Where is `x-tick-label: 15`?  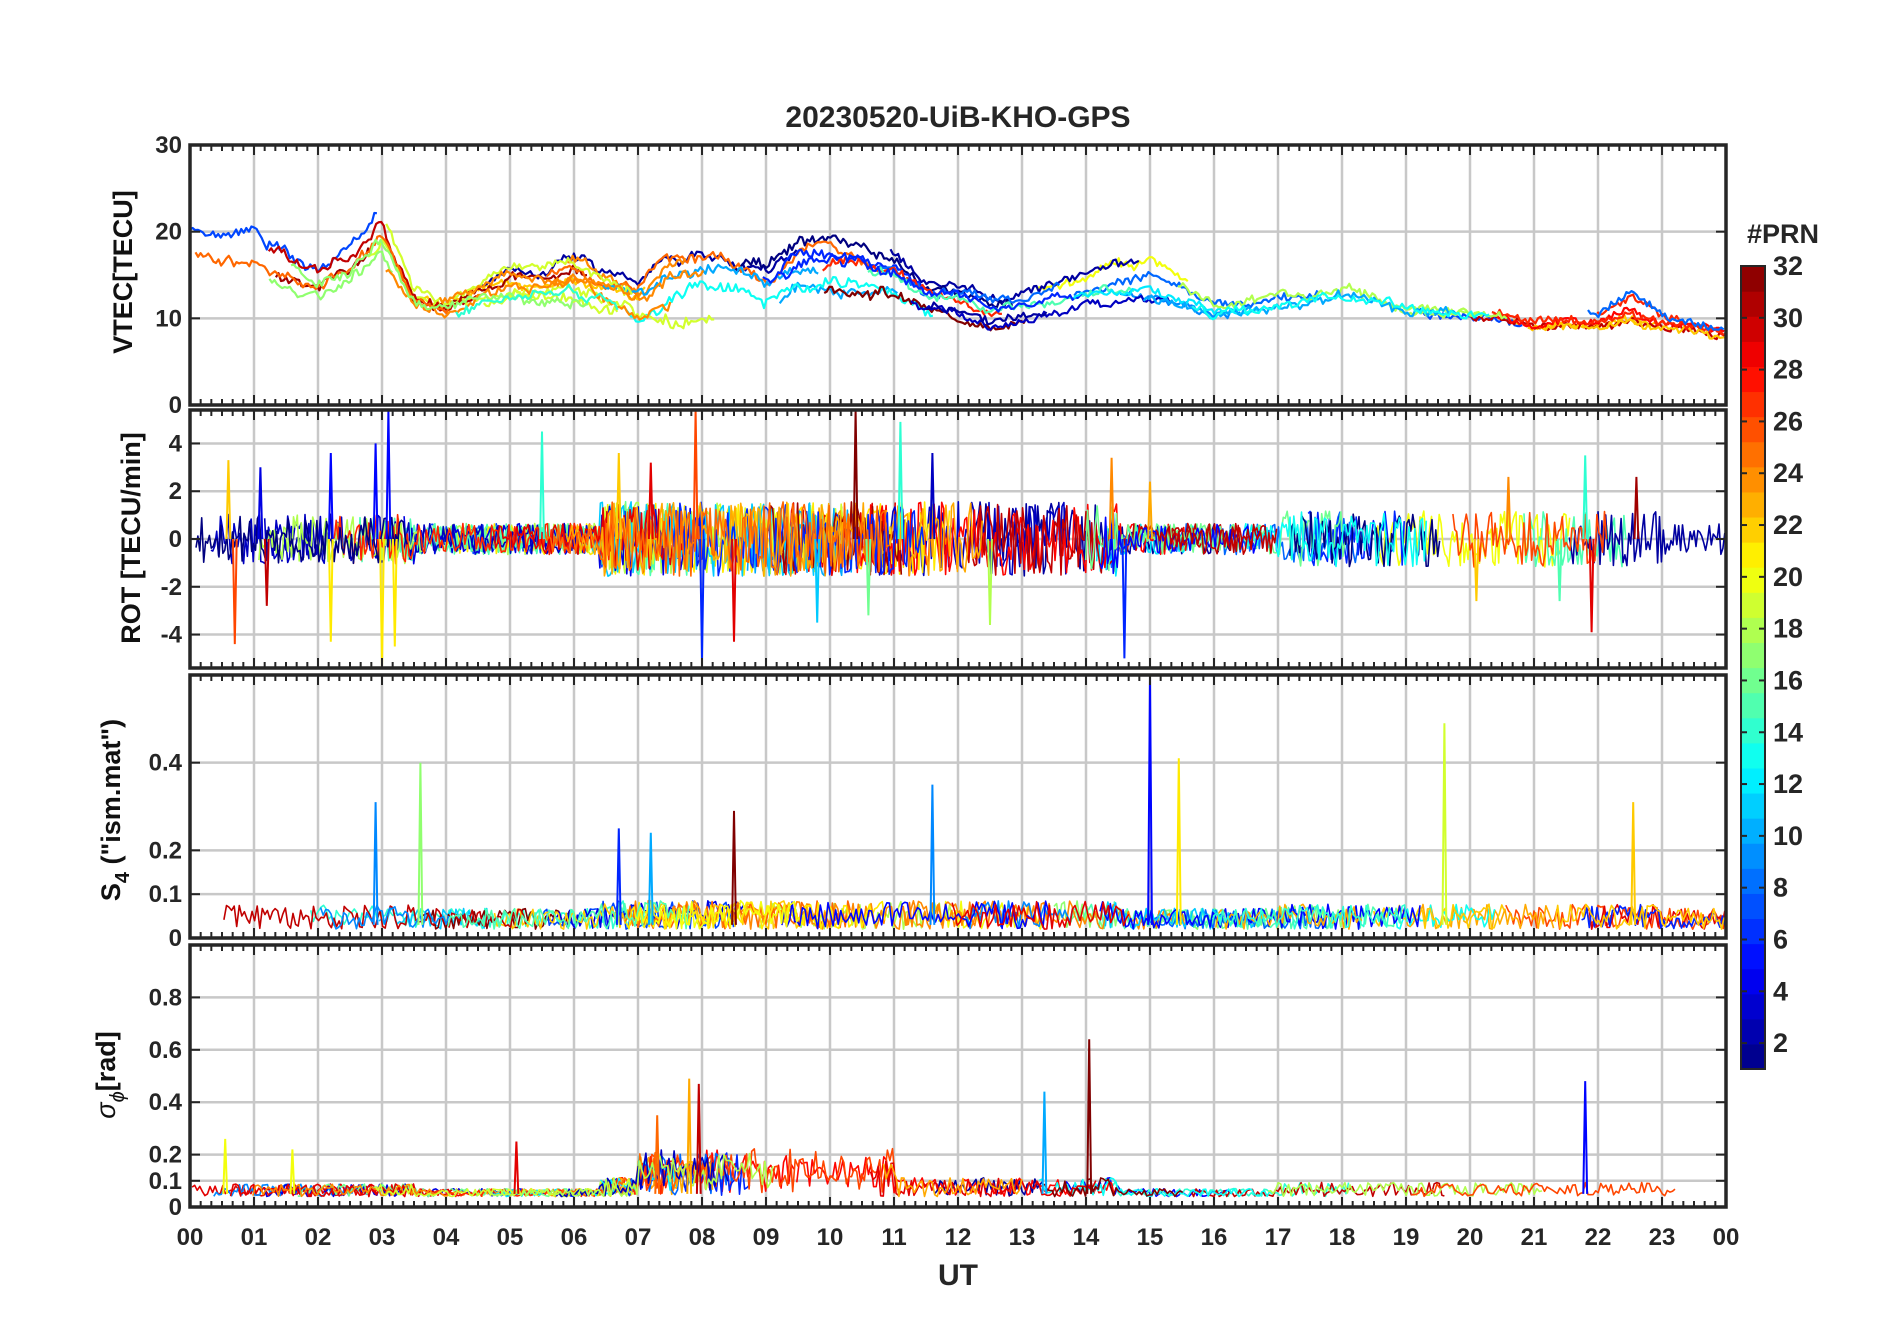
x-tick-label: 15 is located at coordinates (1150, 1237).